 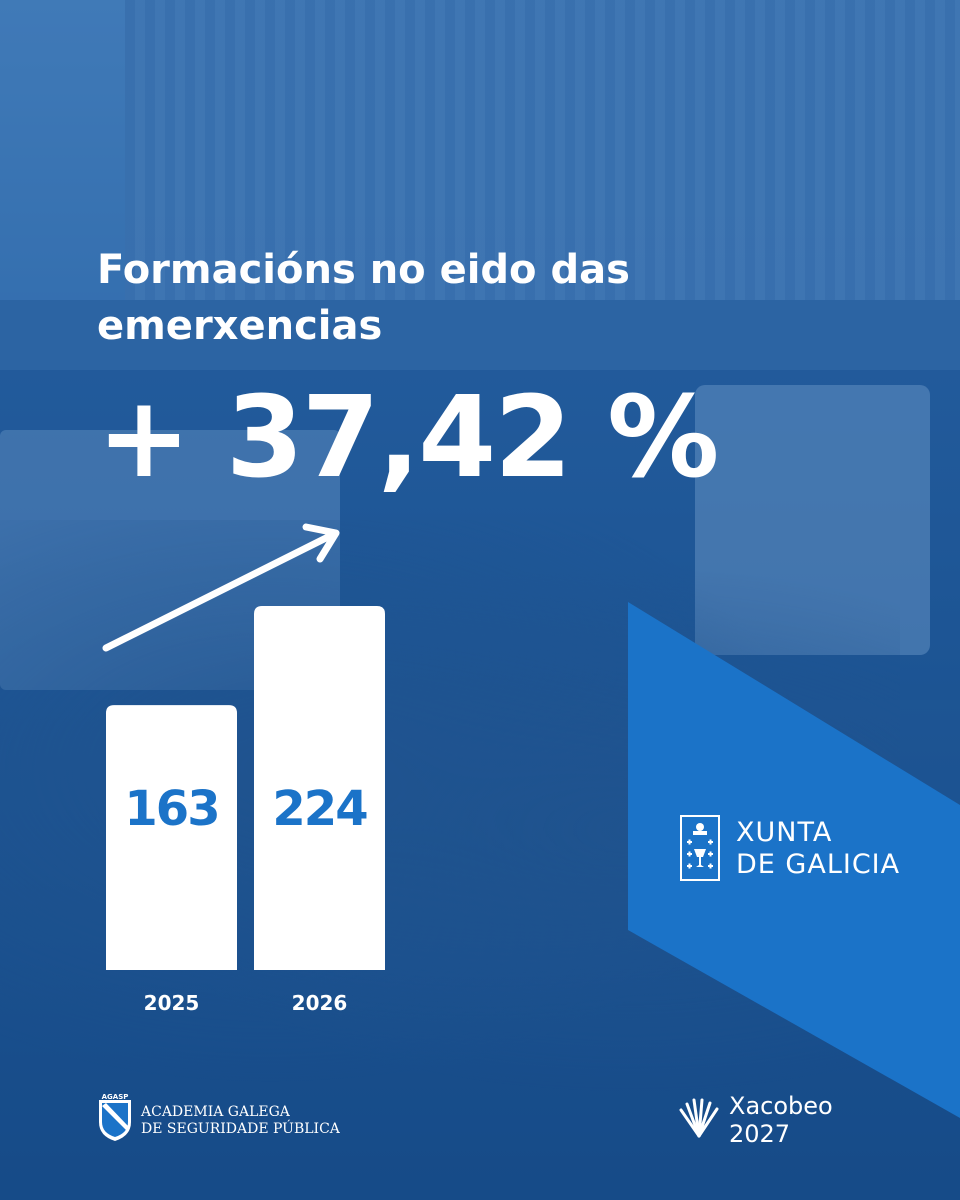 I want to click on xunta-logo: XUNTA DE GALICIA, so click(x=800, y=850).